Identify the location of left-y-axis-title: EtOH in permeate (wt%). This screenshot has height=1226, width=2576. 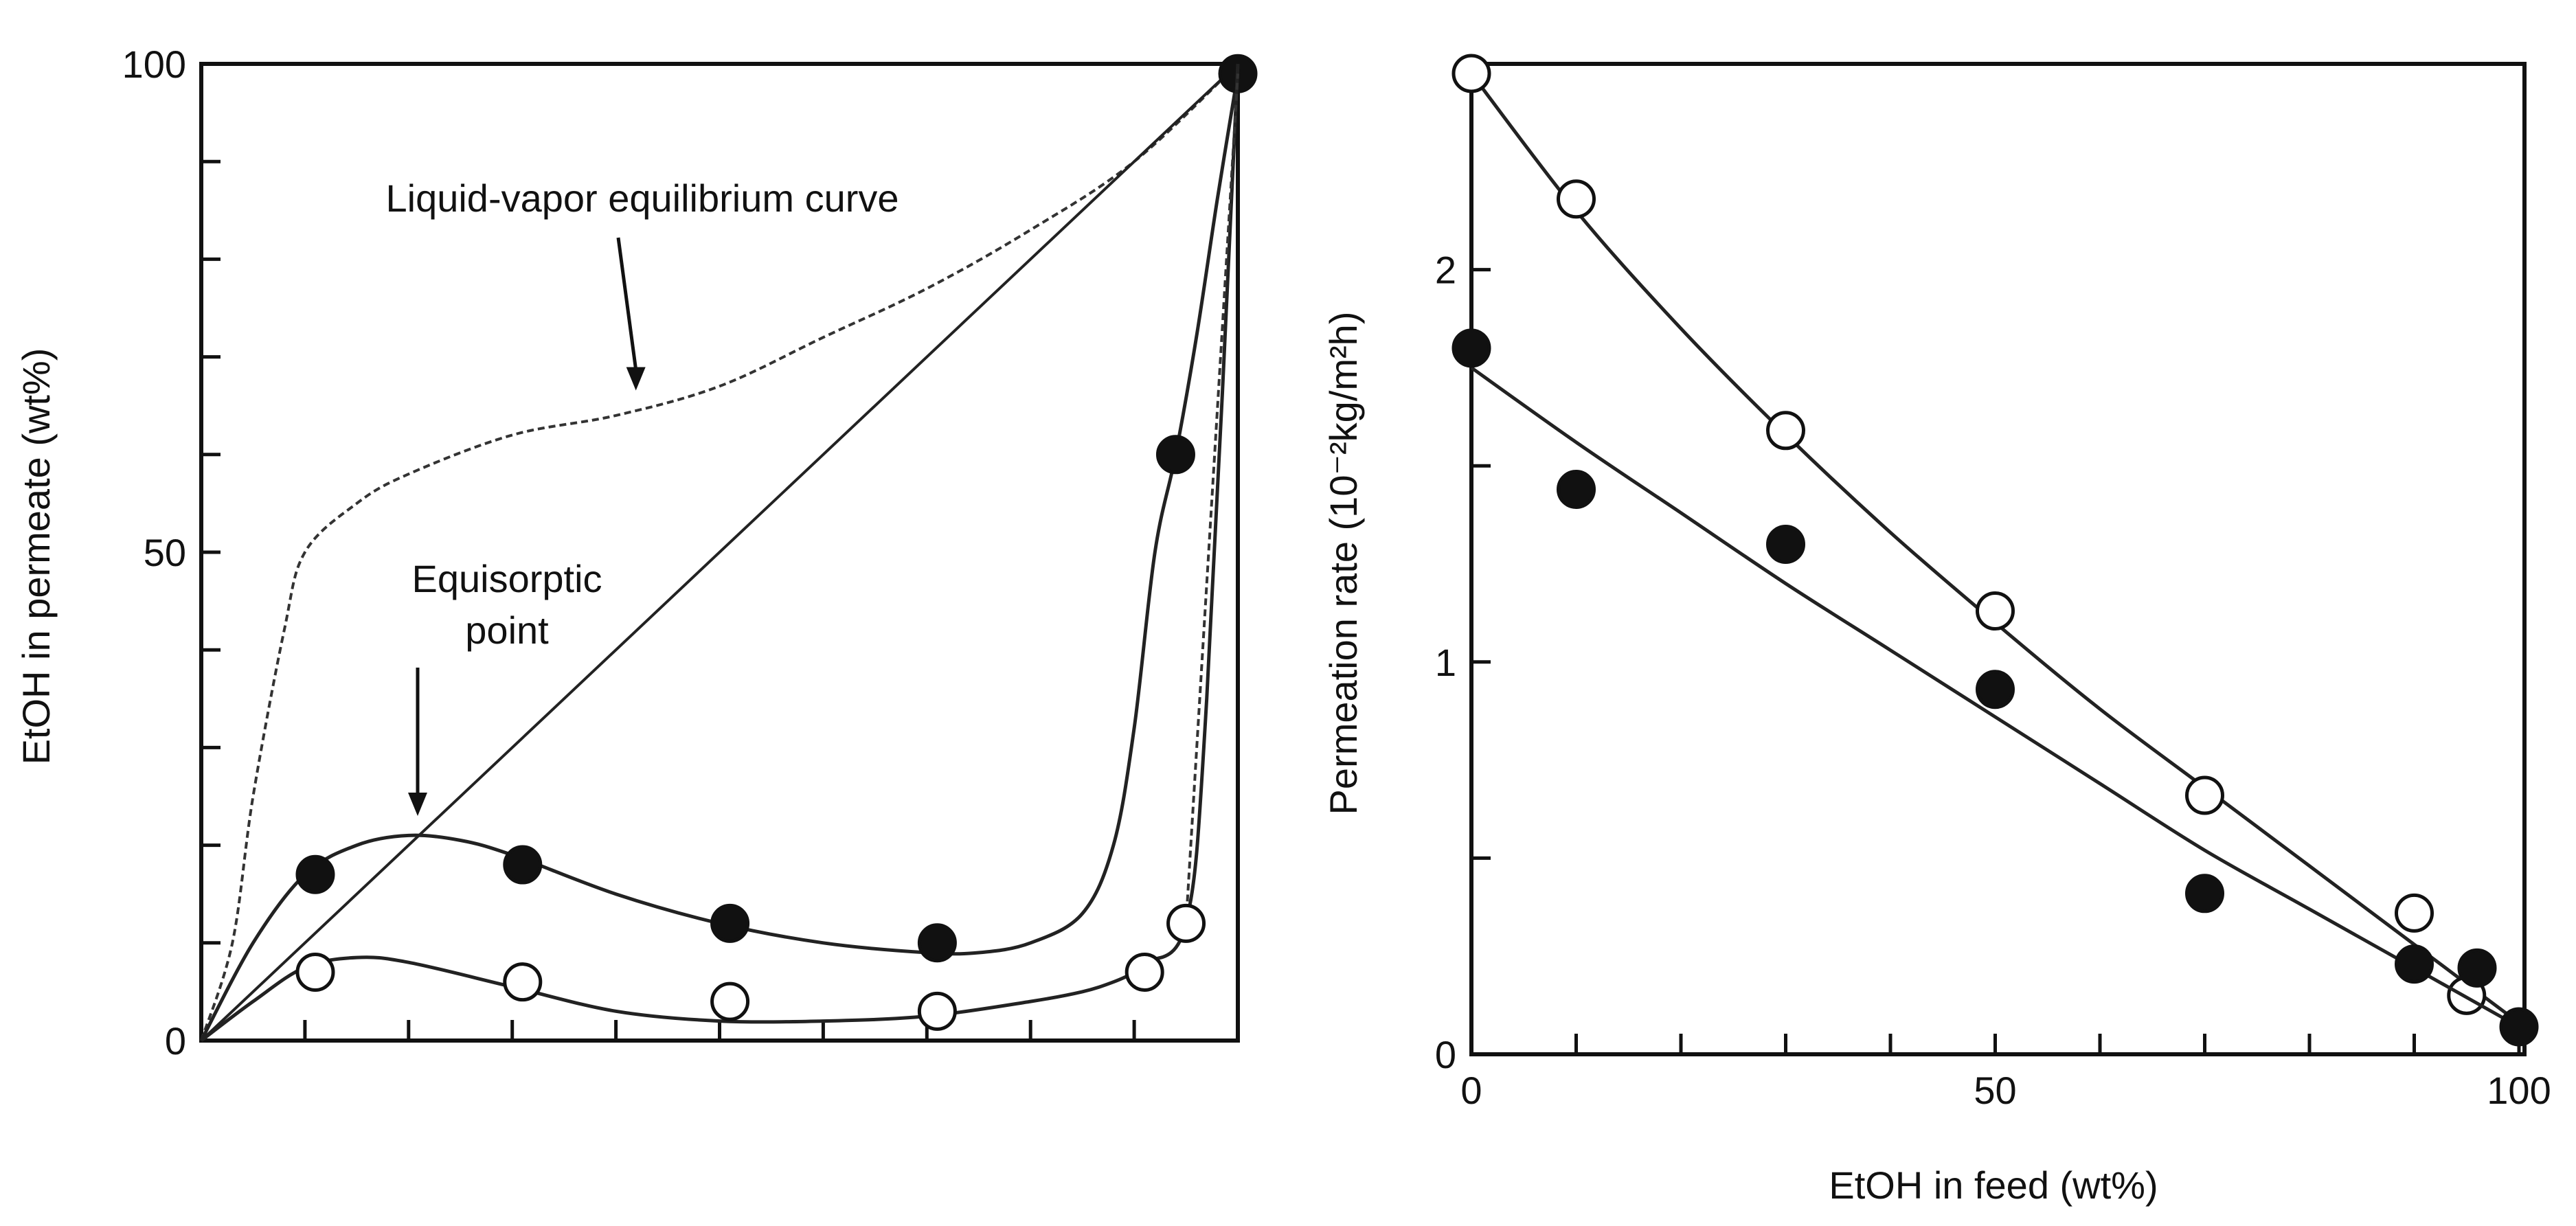
(36, 556).